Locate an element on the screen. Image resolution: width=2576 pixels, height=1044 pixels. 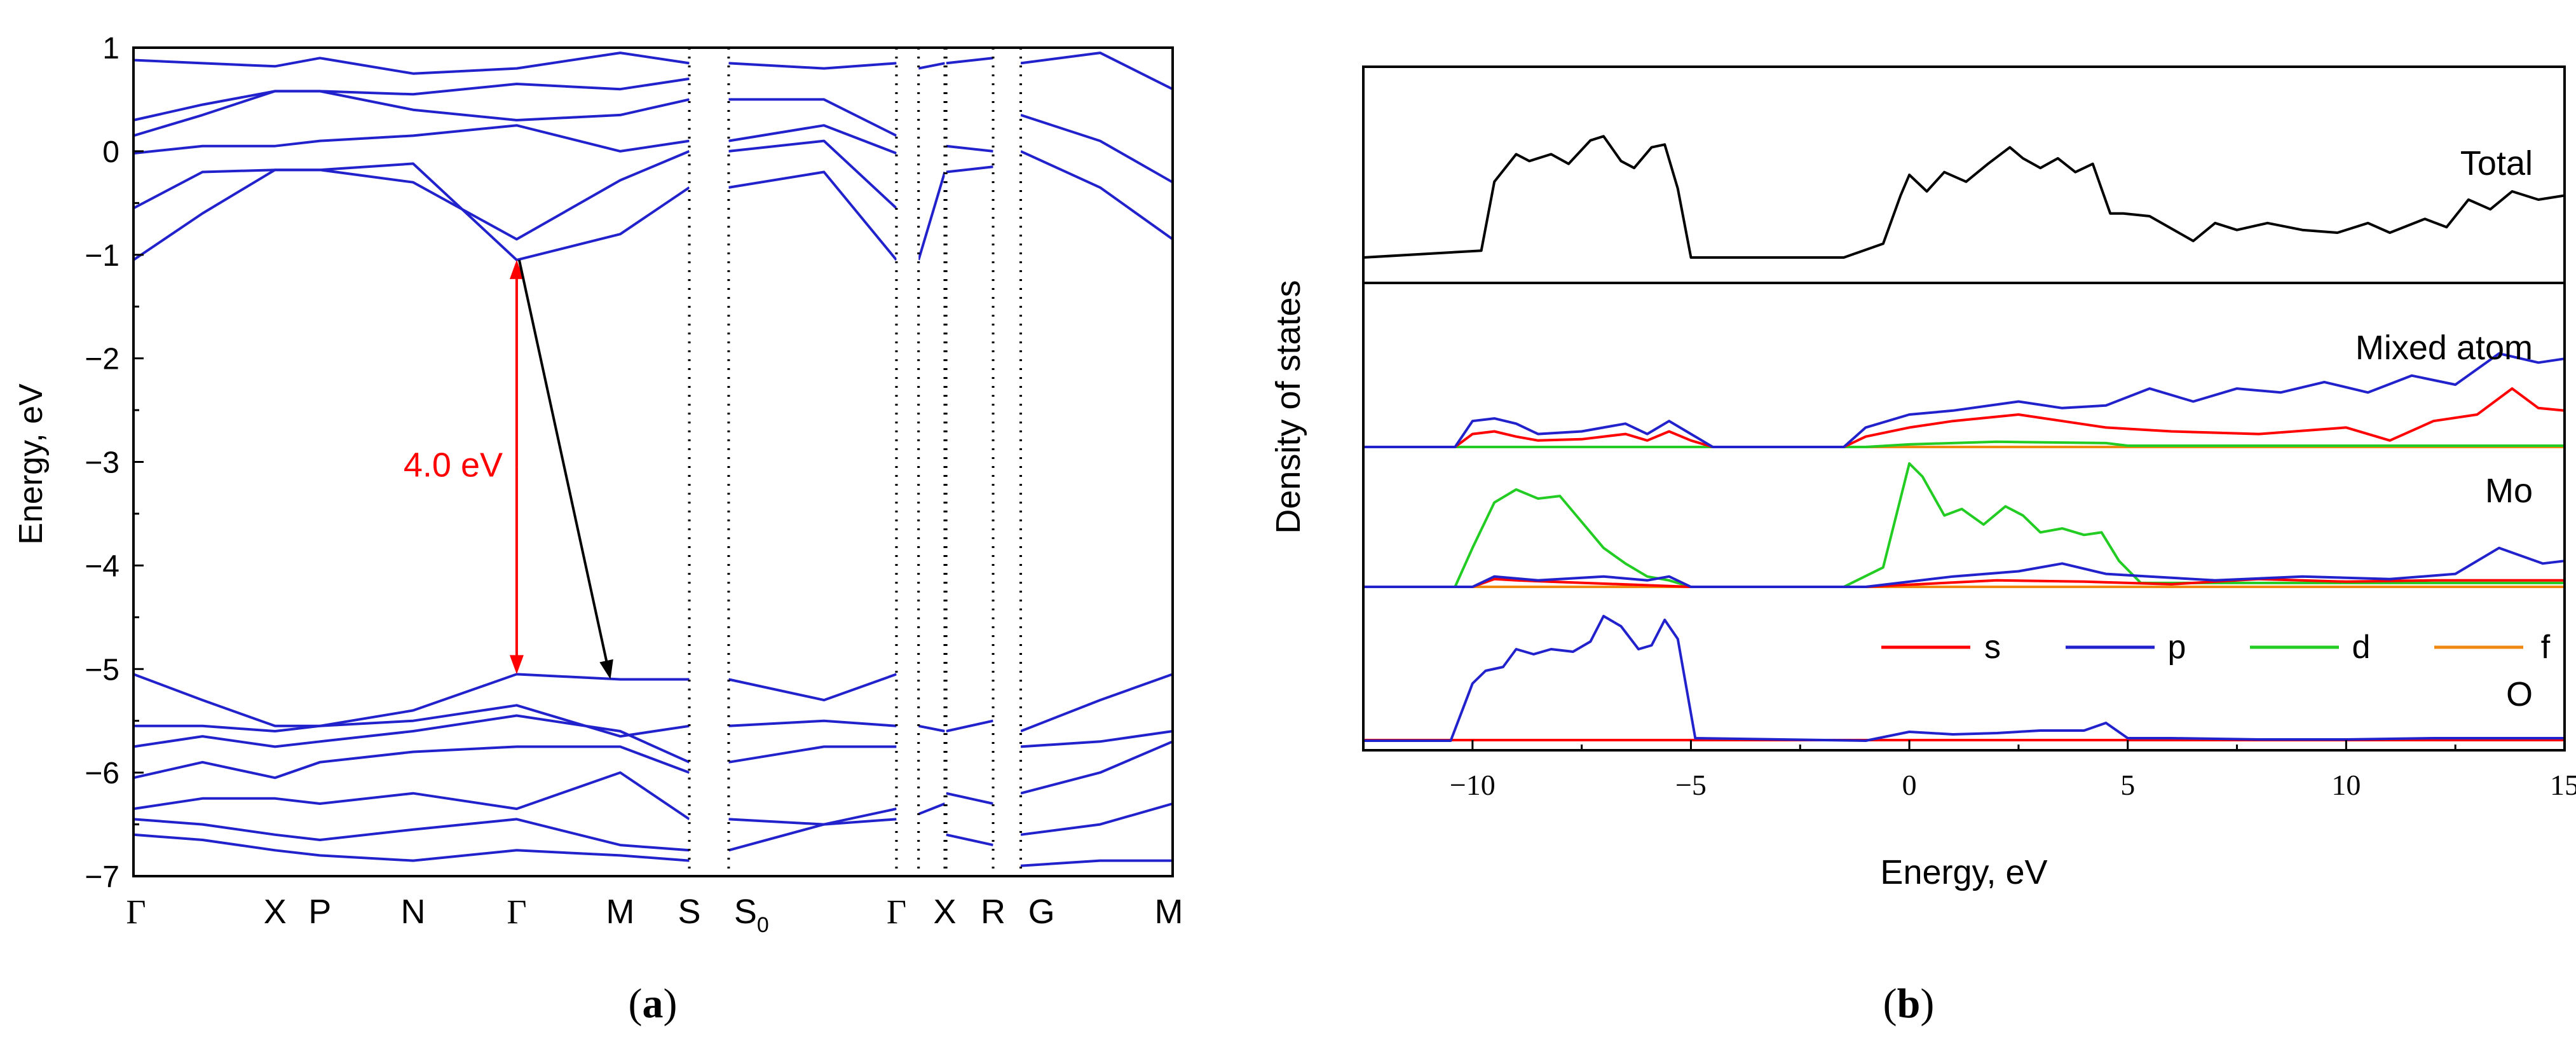
subpanel-label: O is located at coordinates (2519, 694).